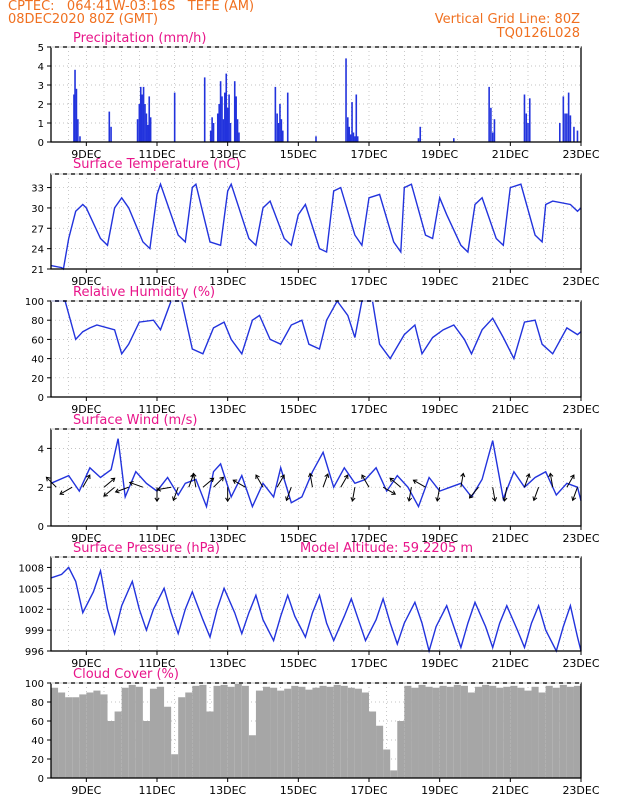  Describe the element at coordinates (298, 538) in the screenshot. I see `wind-xtick-label: 15DEC` at that location.